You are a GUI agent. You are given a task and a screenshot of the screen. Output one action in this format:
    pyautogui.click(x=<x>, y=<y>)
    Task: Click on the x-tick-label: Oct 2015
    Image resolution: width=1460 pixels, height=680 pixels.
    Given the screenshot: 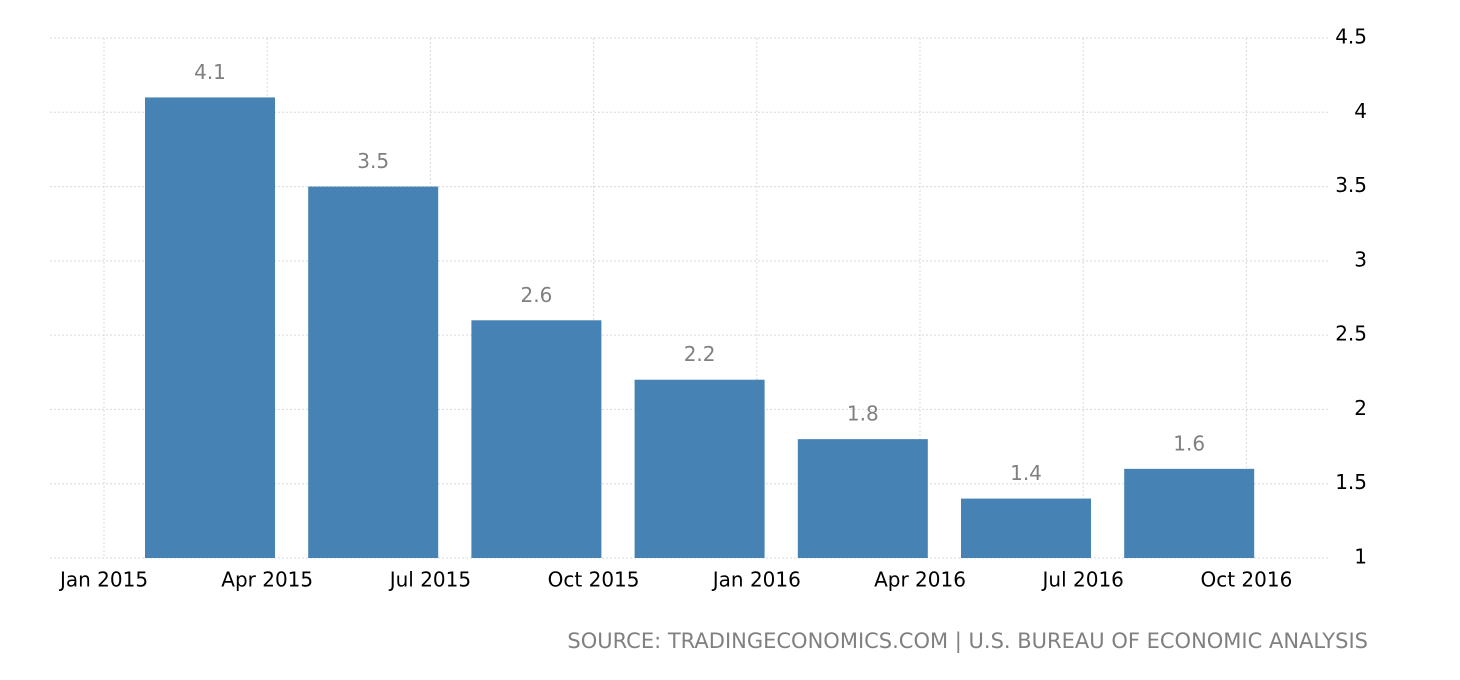 What is the action you would take?
    pyautogui.click(x=594, y=580)
    